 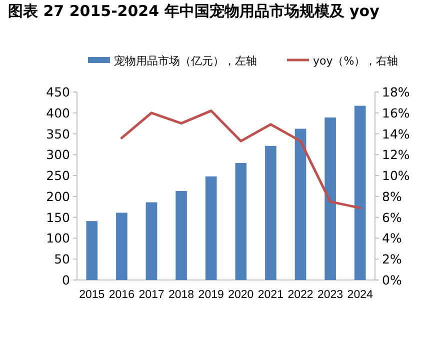 I want to click on y-tick-label: 250, so click(x=58, y=176).